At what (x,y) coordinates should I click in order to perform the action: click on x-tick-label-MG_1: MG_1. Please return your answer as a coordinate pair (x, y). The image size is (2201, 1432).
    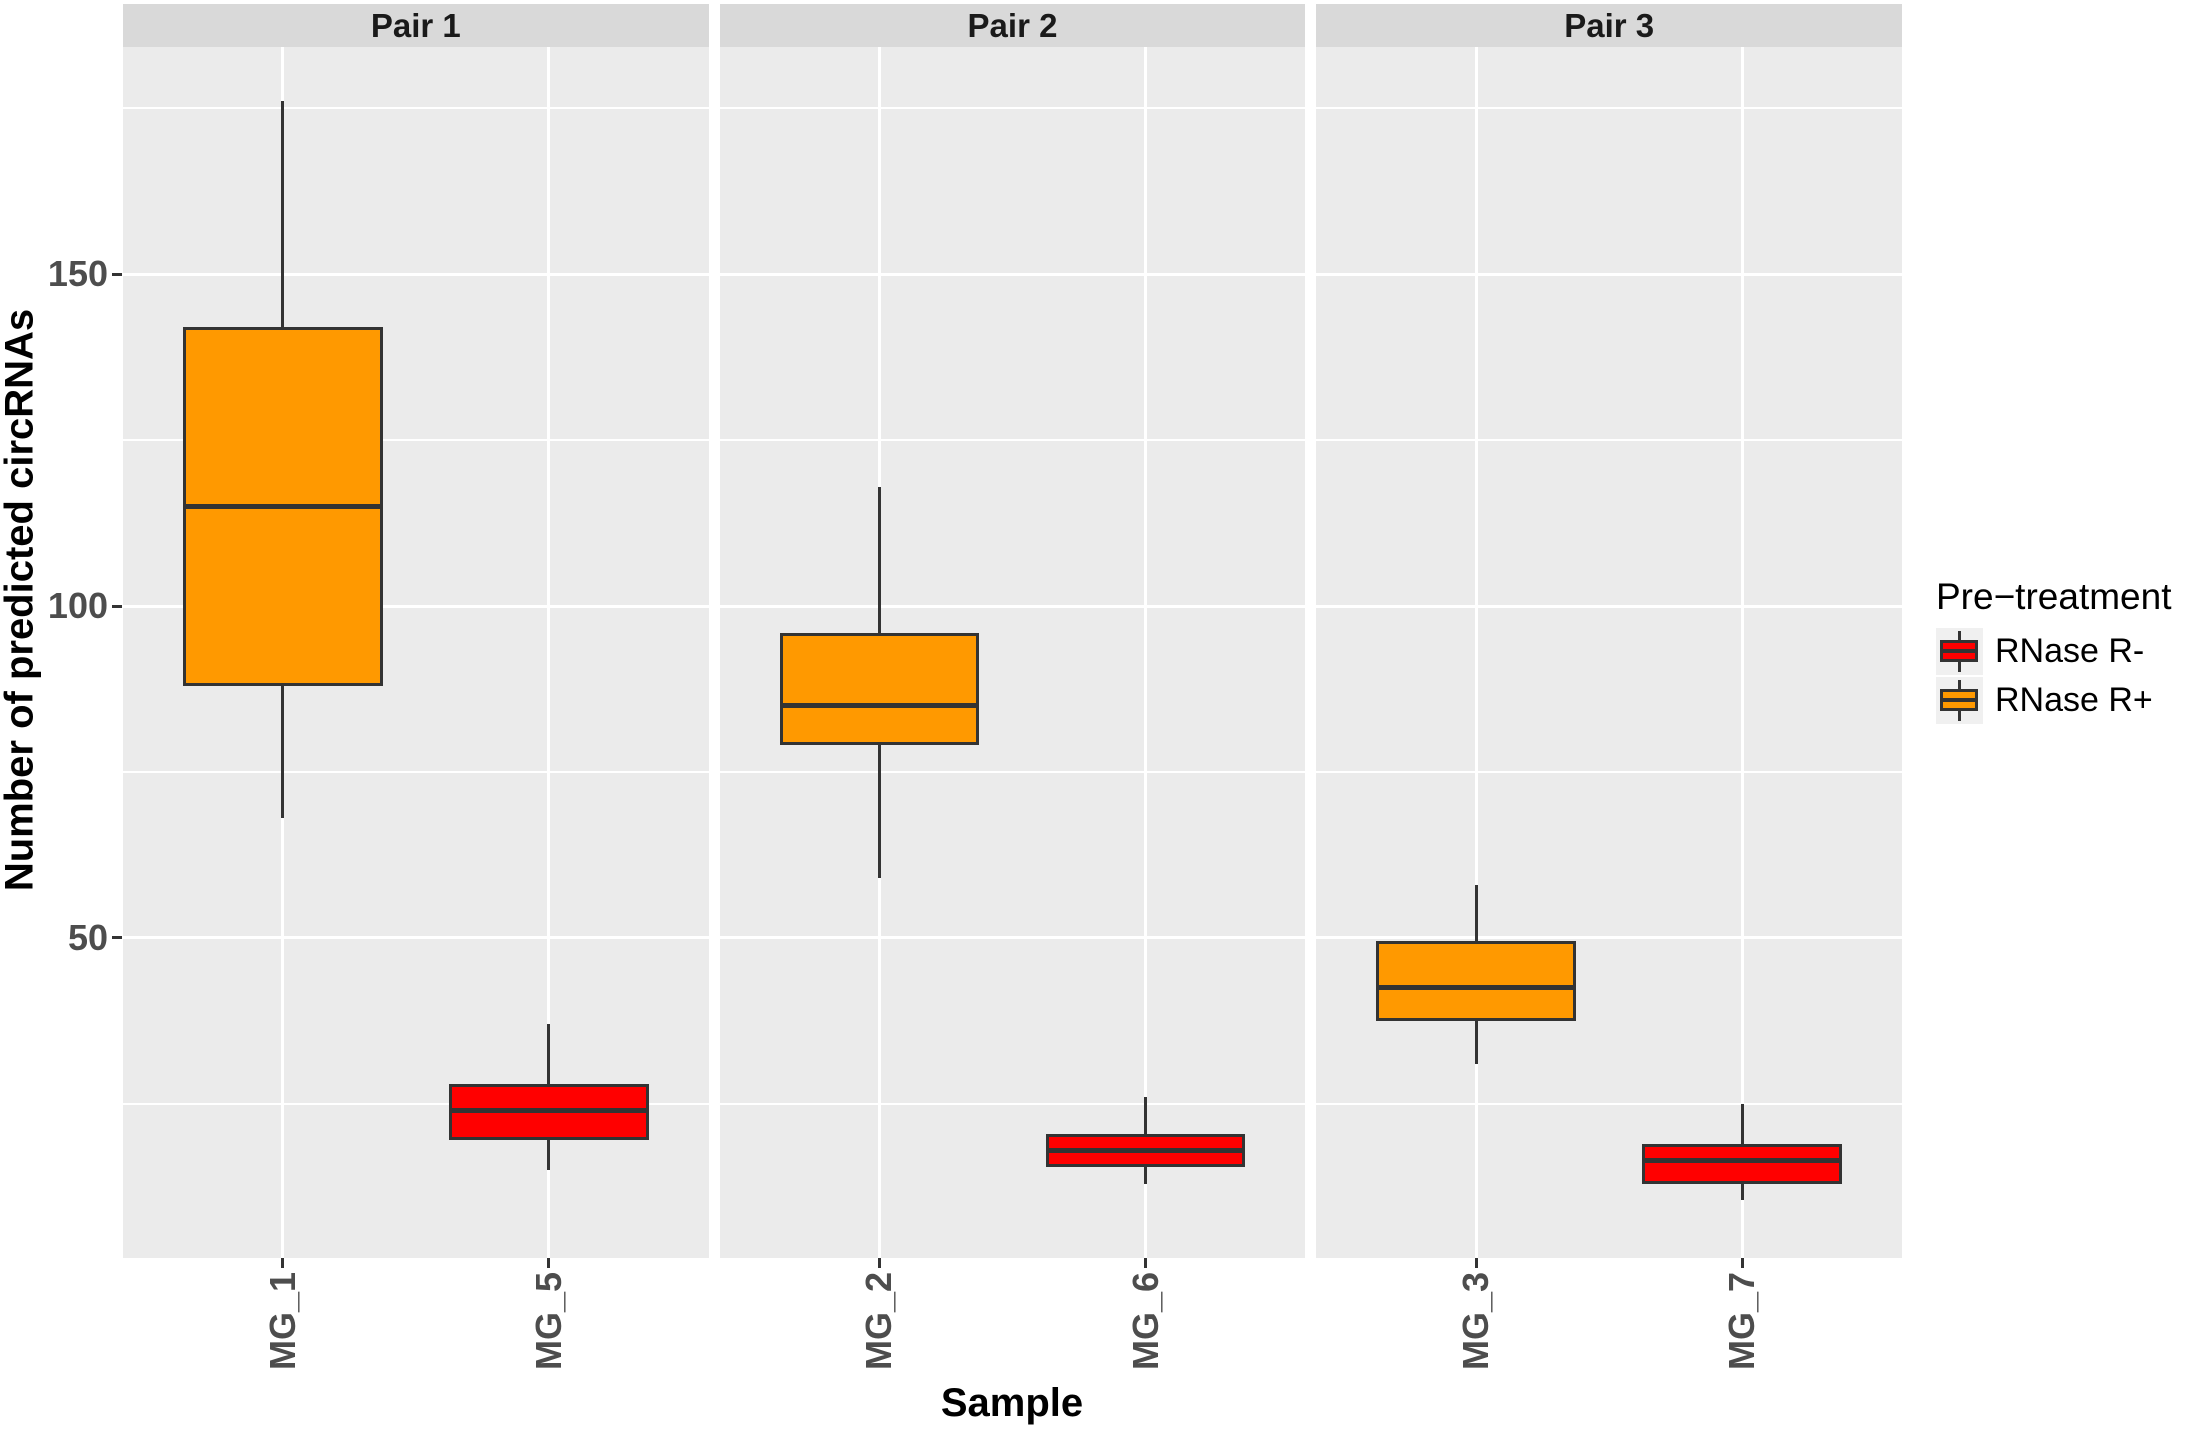
    Looking at the image, I should click on (282, 1321).